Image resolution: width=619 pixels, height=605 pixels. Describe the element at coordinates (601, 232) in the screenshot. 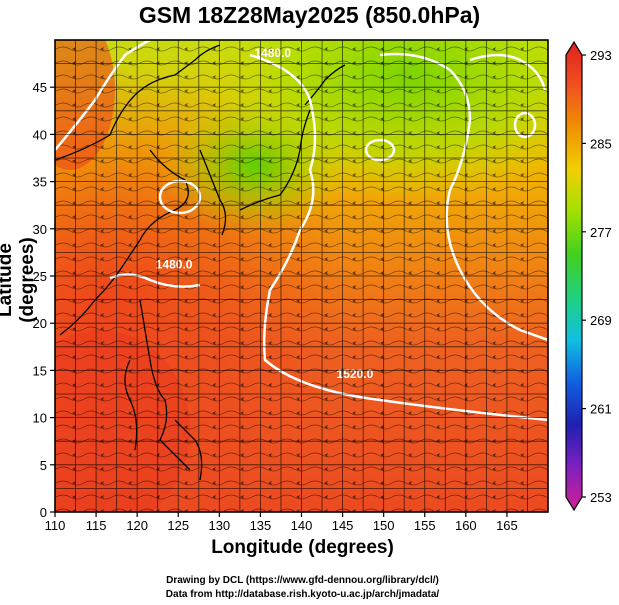

I see `colorbar-tick-label: 277` at that location.